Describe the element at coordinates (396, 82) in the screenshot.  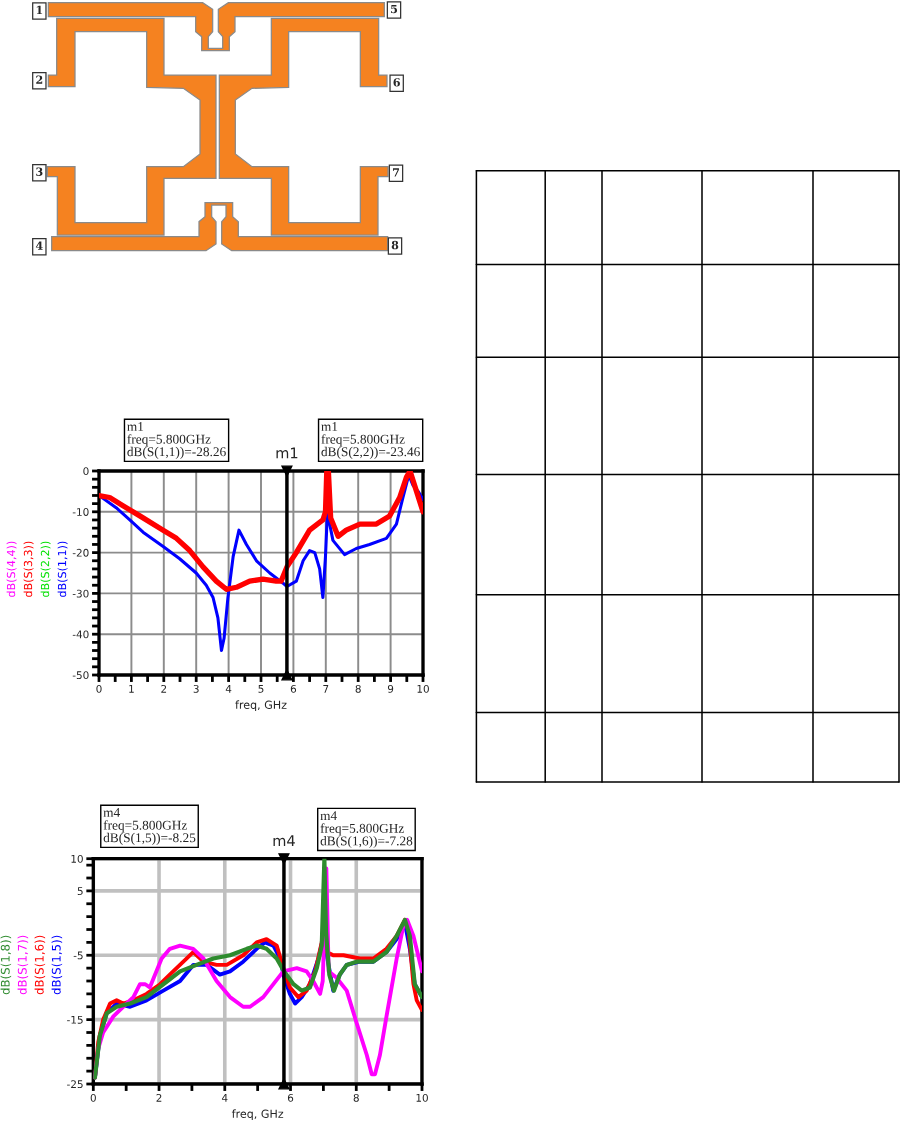
I see `text: 6` at that location.